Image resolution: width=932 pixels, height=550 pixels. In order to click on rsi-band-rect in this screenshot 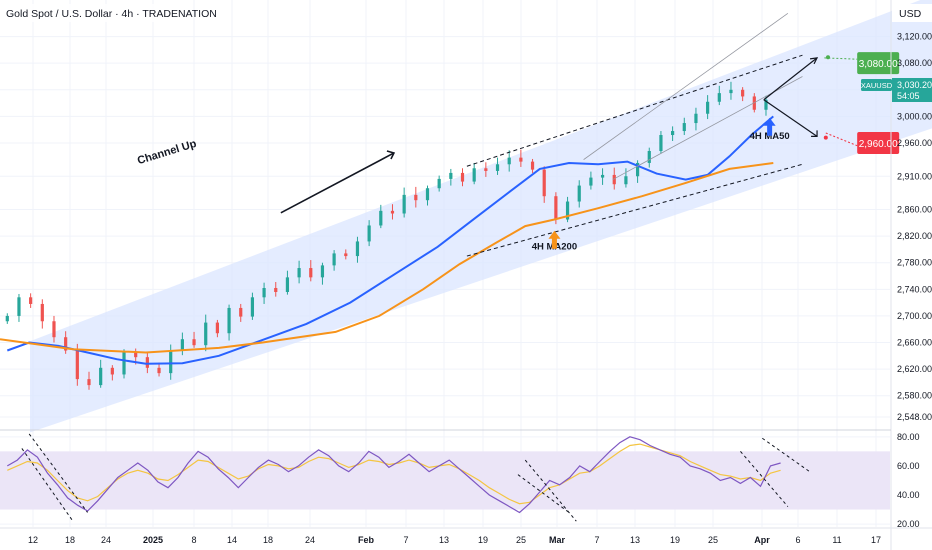, I will do `click(445, 480)`.